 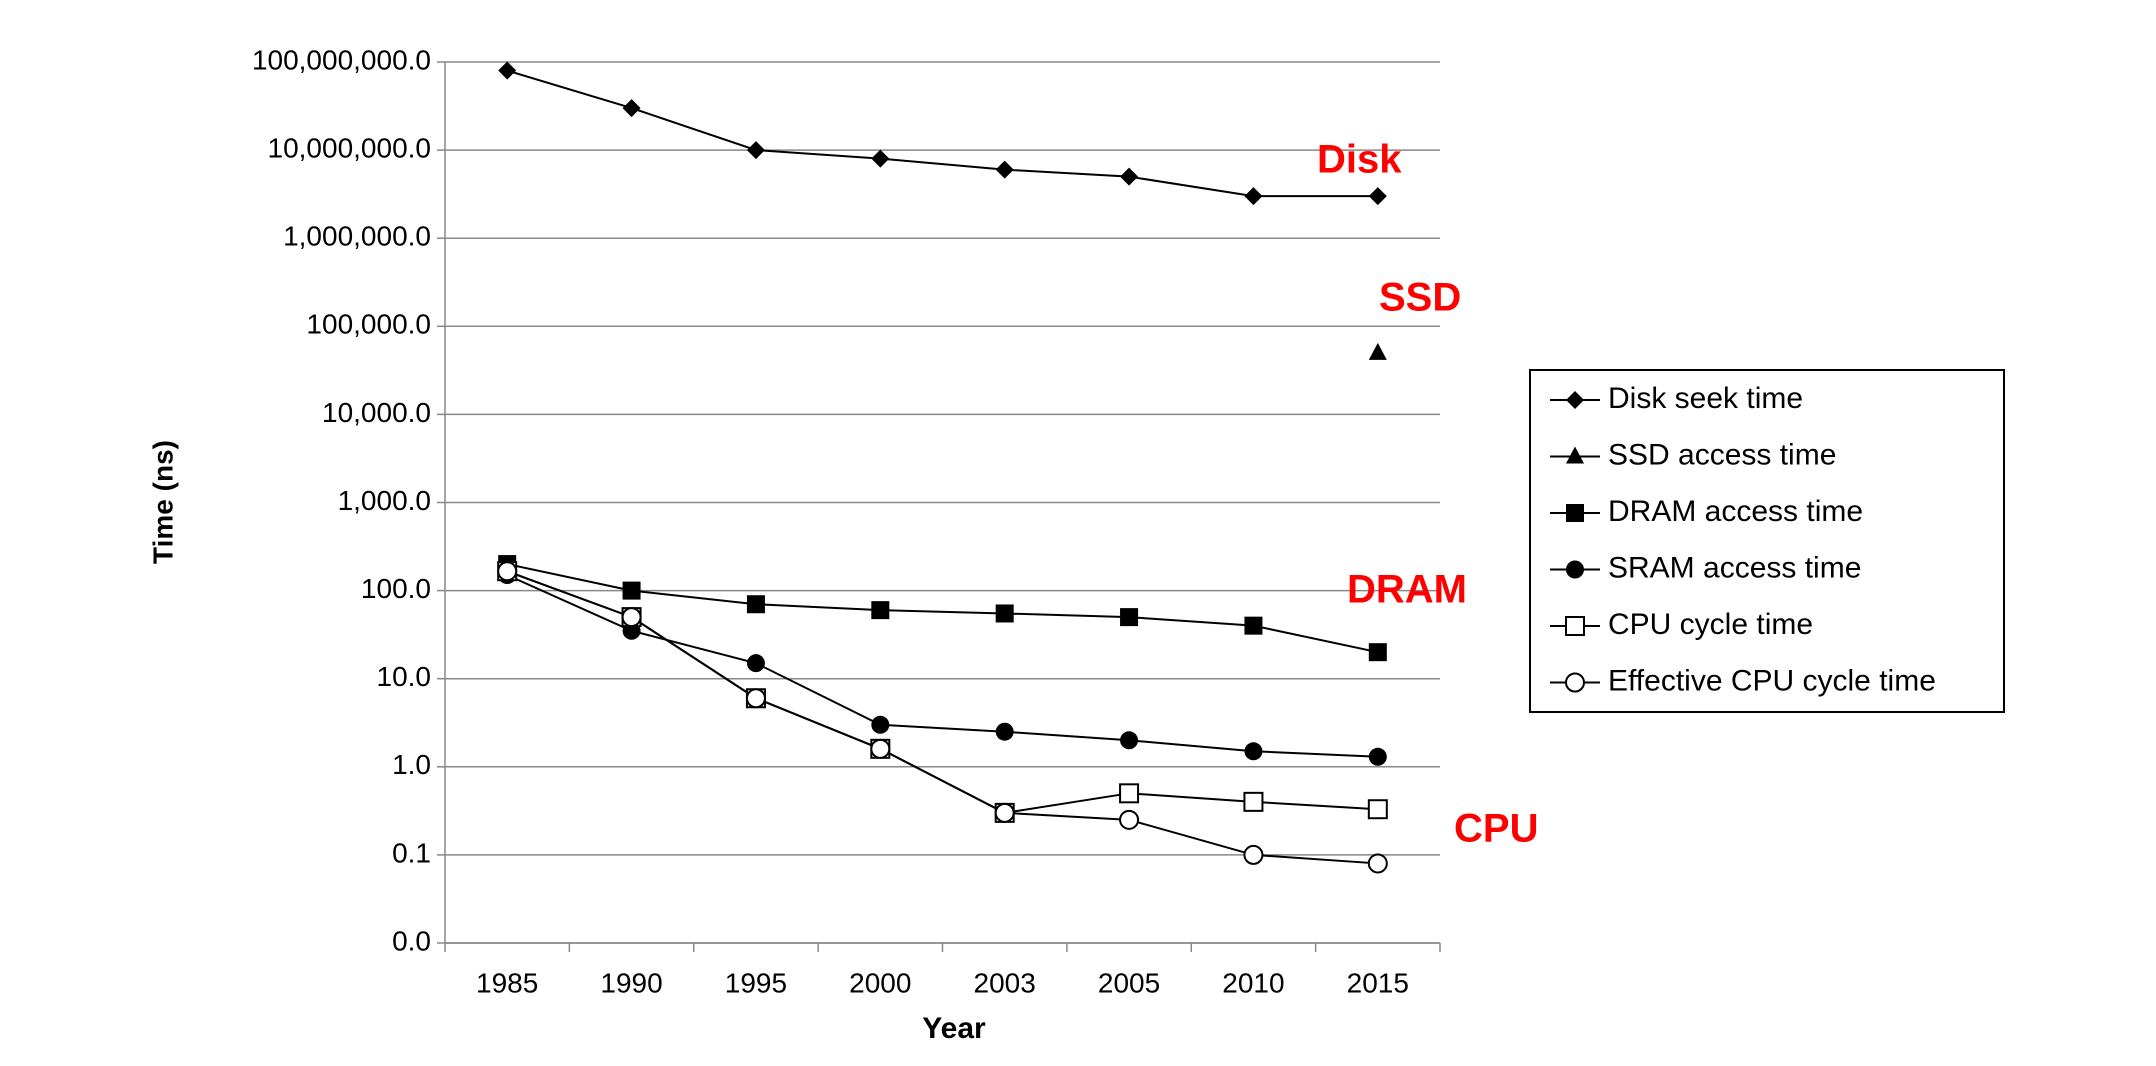 I want to click on y-tick-label: 10.0, so click(x=404, y=676).